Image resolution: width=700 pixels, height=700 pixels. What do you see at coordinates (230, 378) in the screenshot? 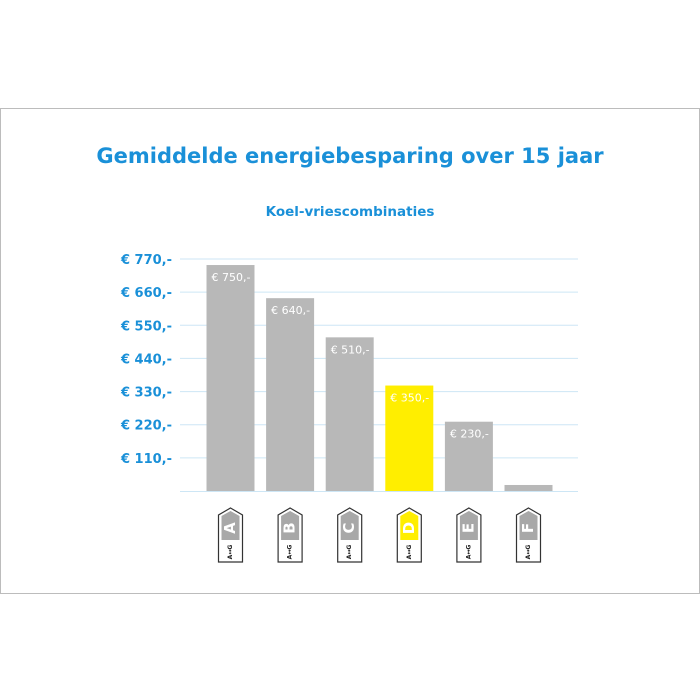
I see `bar-a` at bounding box center [230, 378].